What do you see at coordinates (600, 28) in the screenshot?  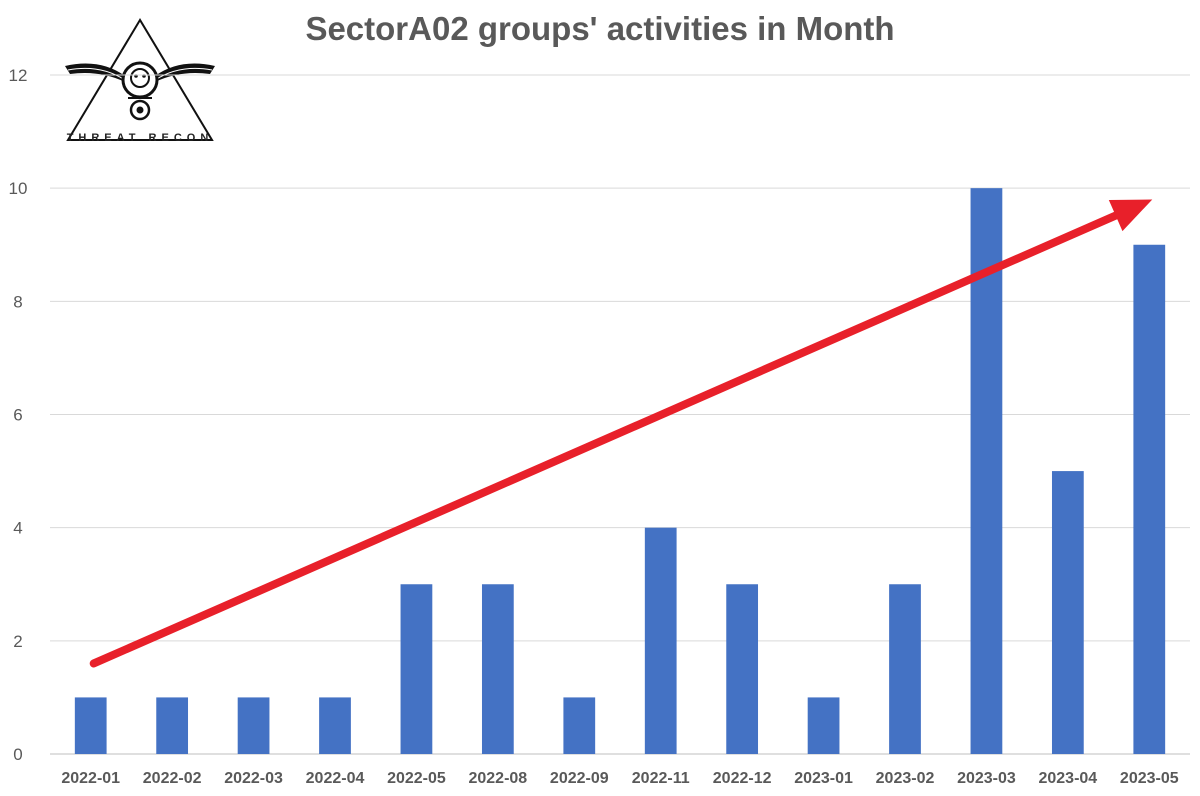 I see `chart-title: SectorA02 groups' activities in Month` at bounding box center [600, 28].